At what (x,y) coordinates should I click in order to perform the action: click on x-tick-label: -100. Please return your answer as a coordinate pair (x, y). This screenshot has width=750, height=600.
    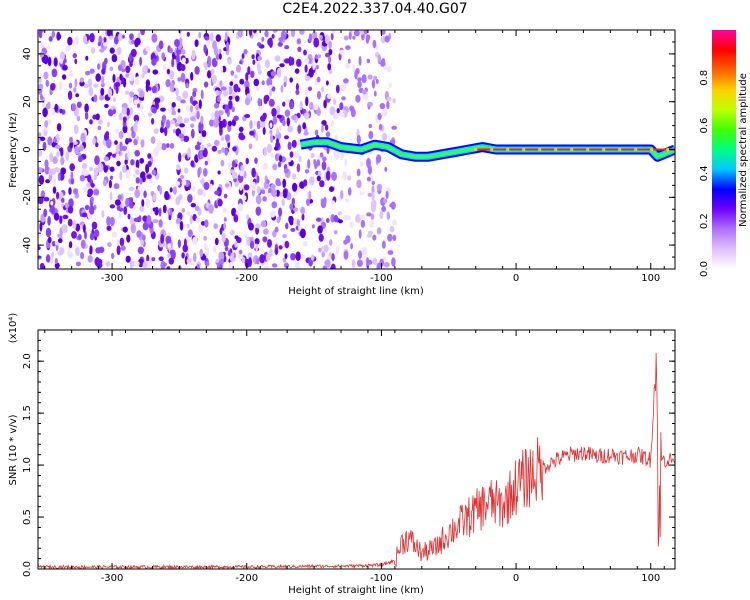
    Looking at the image, I should click on (381, 278).